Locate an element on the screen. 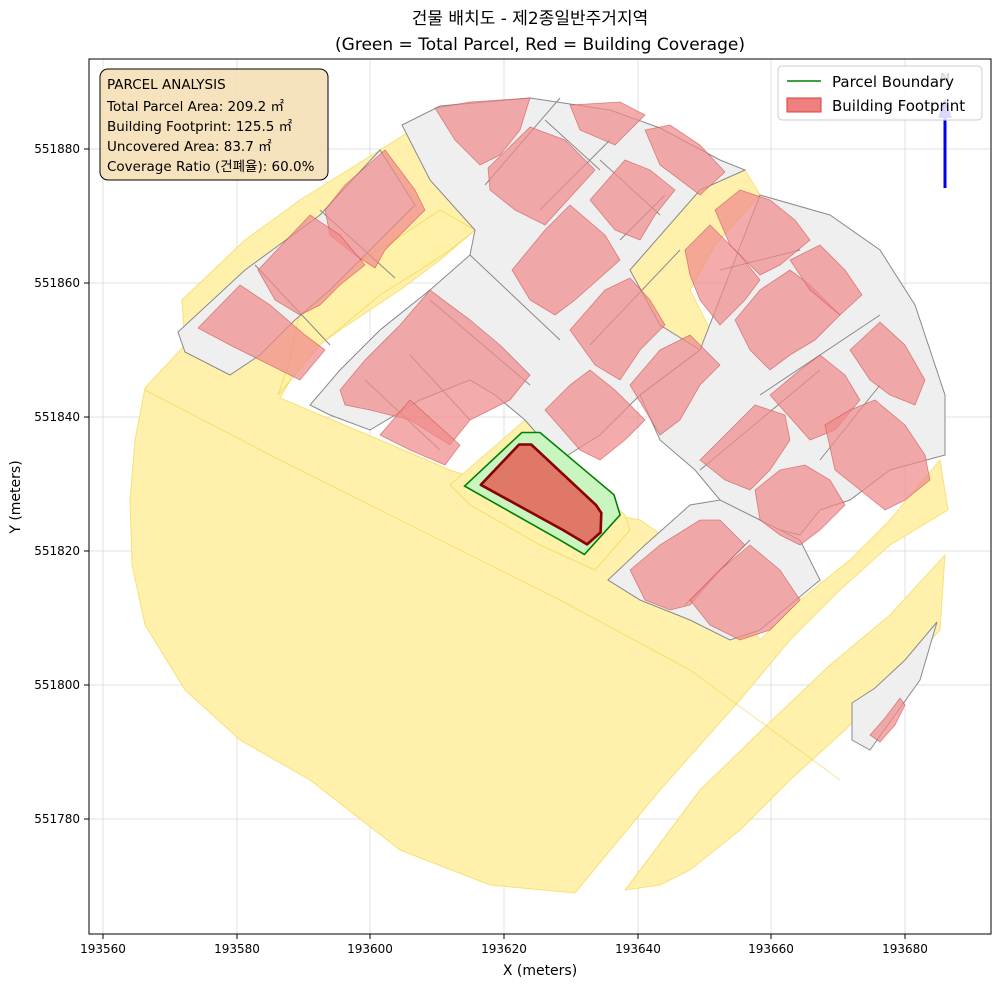 This screenshot has height=990, width=1000. legend-frame is located at coordinates (880, 93).